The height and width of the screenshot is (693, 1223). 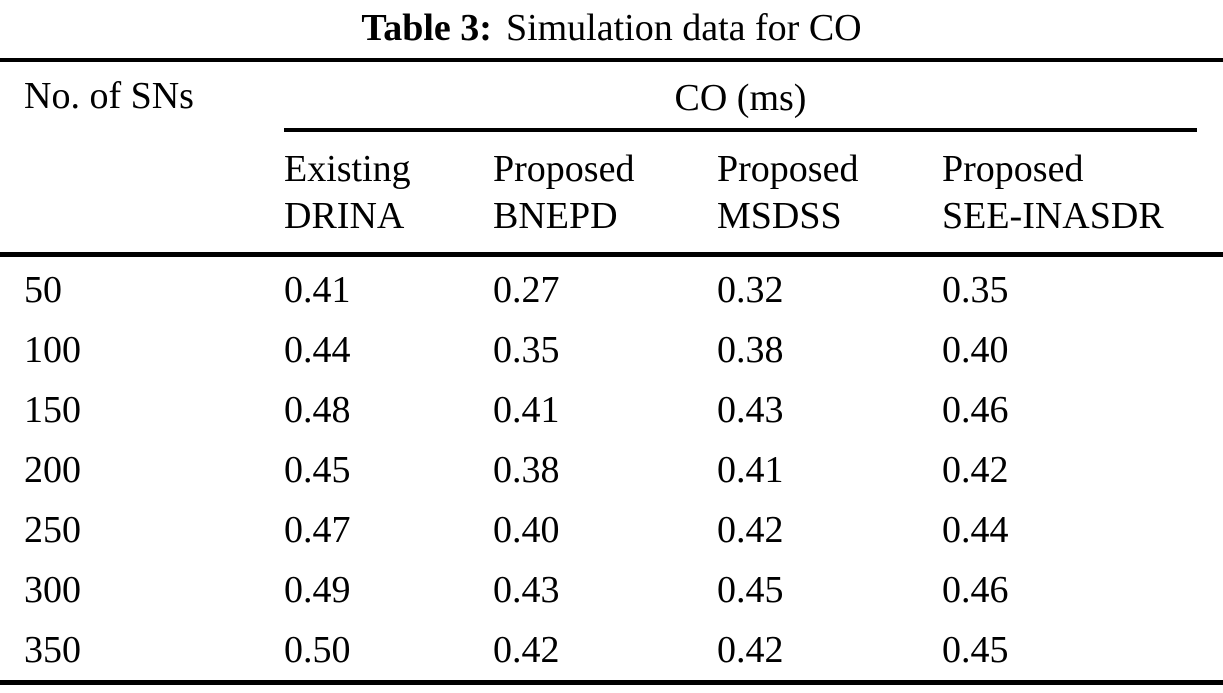 I want to click on co-value-cell: 0.27, so click(x=526, y=290).